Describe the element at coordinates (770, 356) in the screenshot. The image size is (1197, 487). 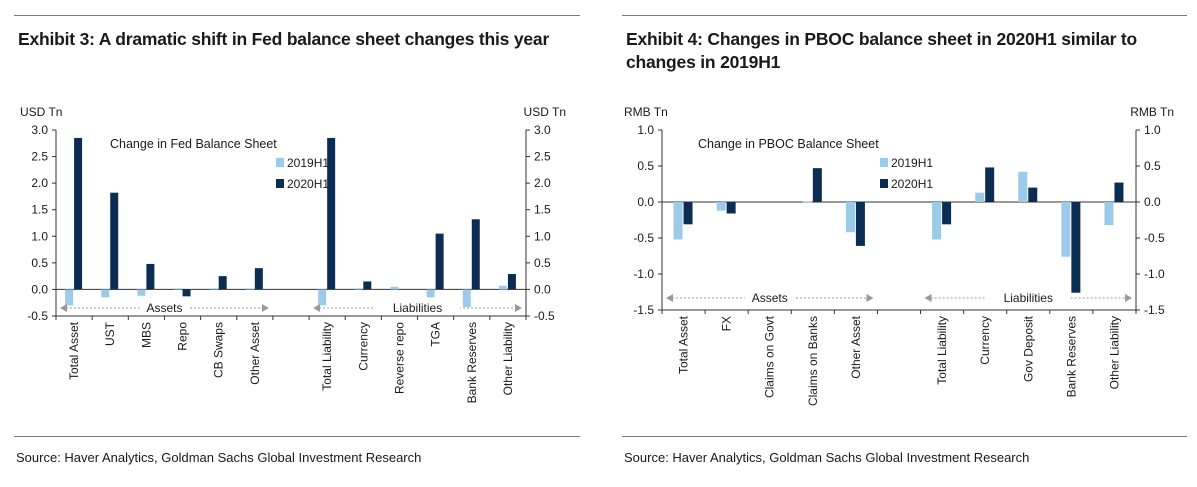
I see `category-label-claims-on-govt: Claims on Govt` at that location.